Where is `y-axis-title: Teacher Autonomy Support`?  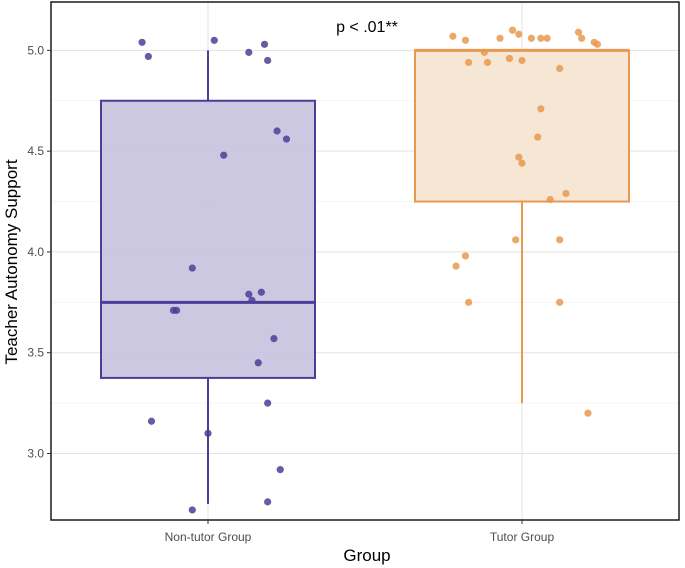
y-axis-title: Teacher Autonomy Support is located at coordinates (11, 261).